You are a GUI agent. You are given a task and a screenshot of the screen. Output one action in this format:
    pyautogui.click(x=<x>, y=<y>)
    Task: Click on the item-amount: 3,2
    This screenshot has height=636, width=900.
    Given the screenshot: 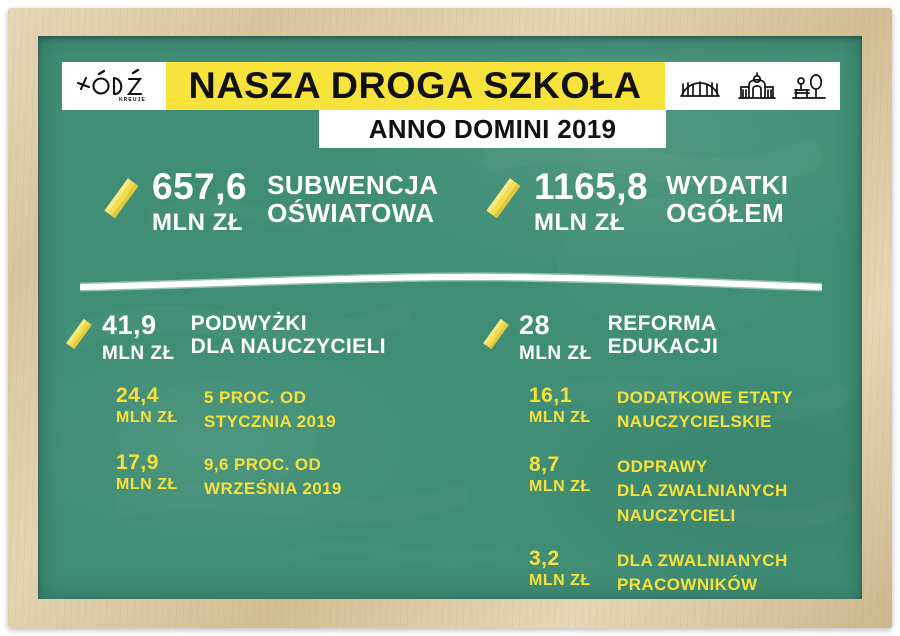 What is the action you would take?
    pyautogui.click(x=544, y=558)
    